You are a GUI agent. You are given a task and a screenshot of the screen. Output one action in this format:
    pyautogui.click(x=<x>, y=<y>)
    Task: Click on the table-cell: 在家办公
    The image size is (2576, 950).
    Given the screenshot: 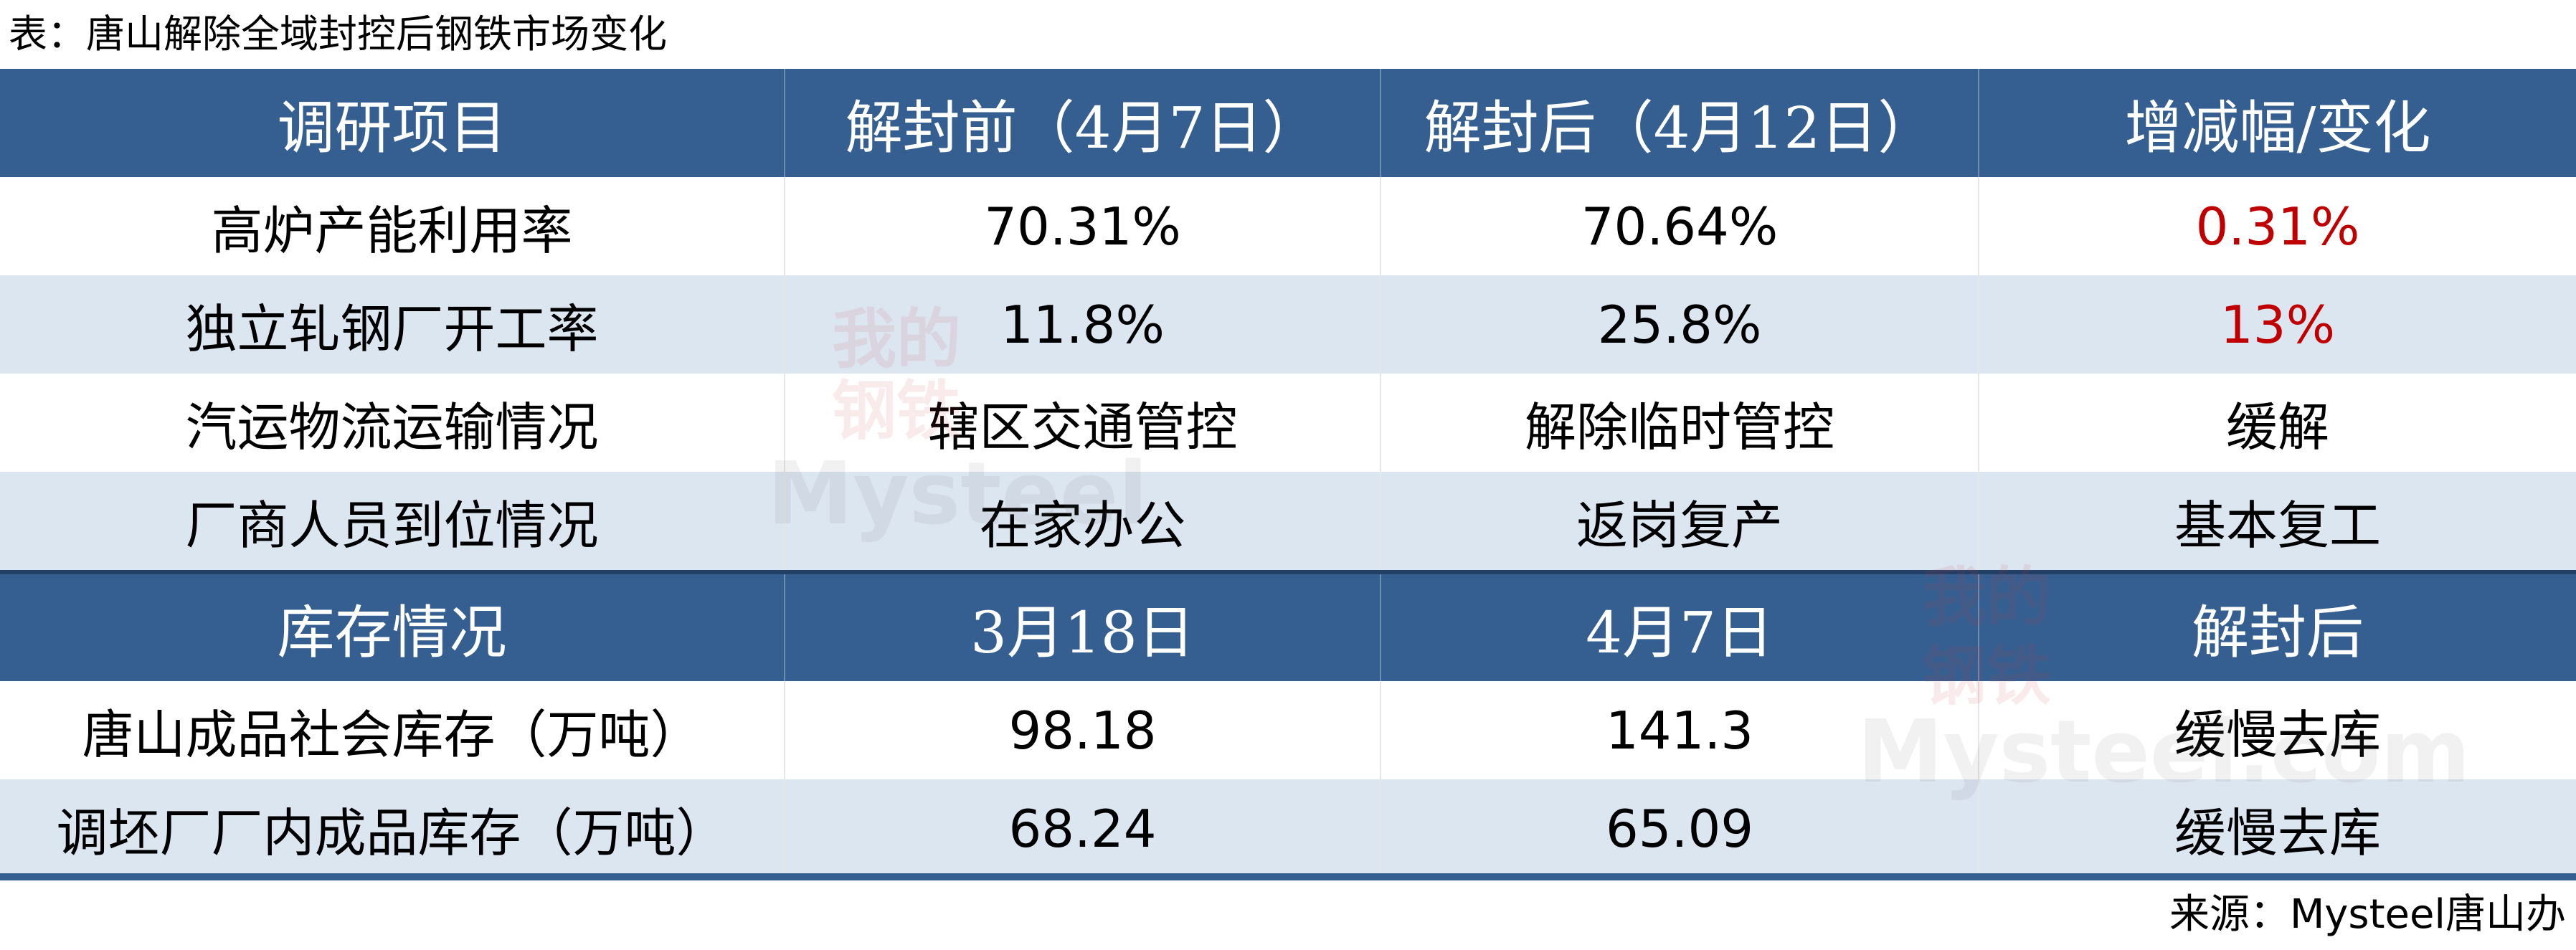 What is the action you would take?
    pyautogui.click(x=1082, y=521)
    